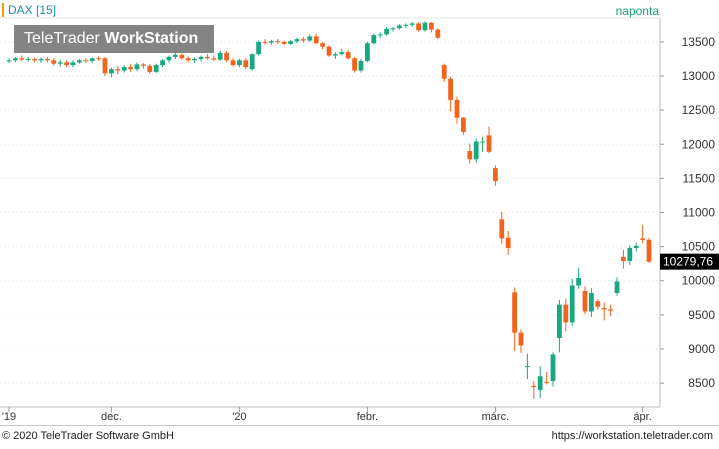  Describe the element at coordinates (632, 436) in the screenshot. I see `source-url: https://workstation.teletrader.com` at that location.